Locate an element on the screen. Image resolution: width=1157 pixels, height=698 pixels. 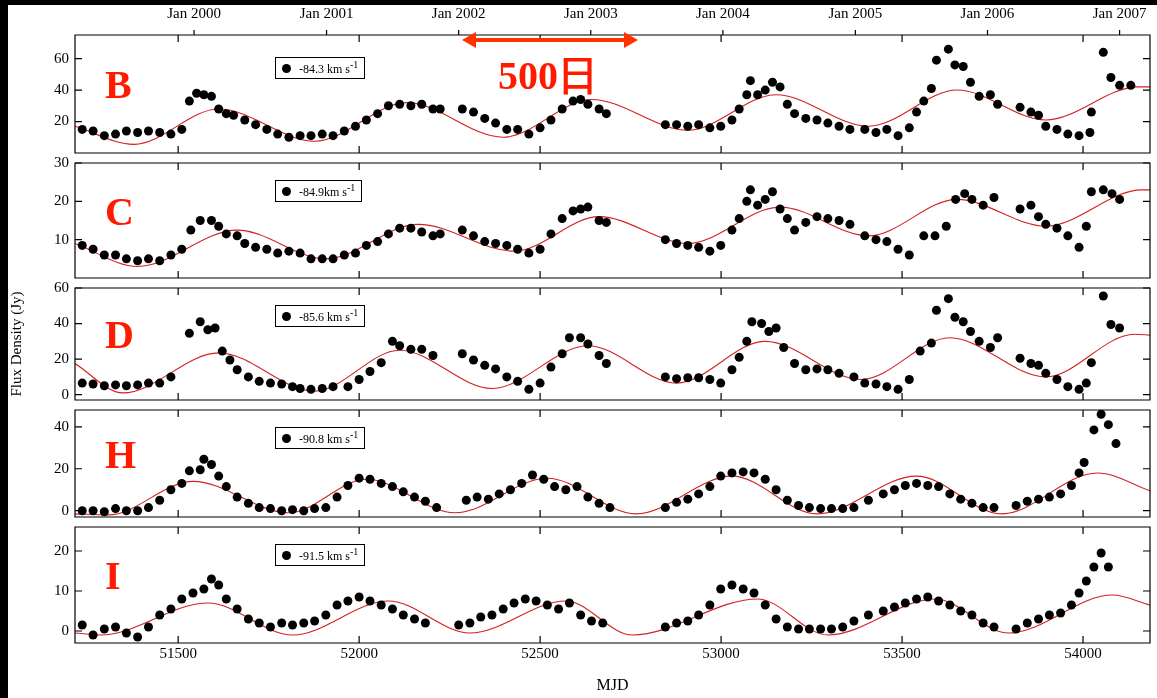
x2-tick-label: Jan 2005 is located at coordinates (855, 12).